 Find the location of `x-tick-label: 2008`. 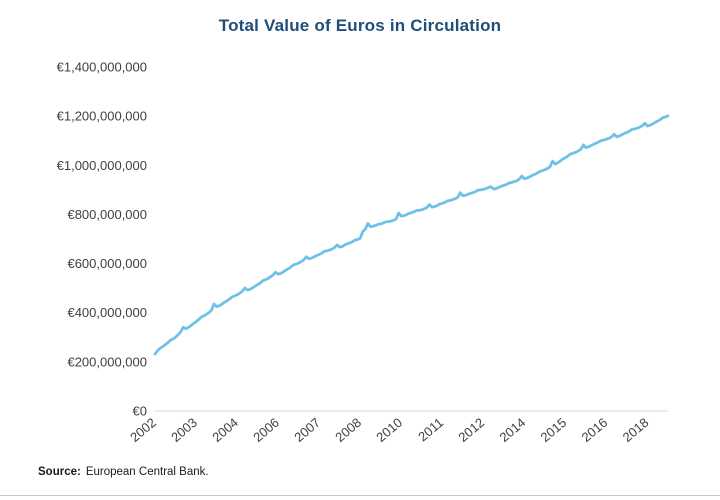

x-tick-label: 2008 is located at coordinates (348, 430).